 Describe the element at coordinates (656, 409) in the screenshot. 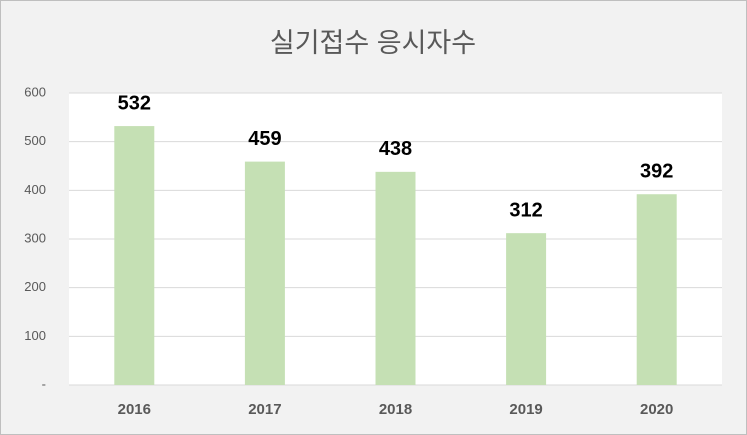

I see `x-tick-label: 2020` at that location.